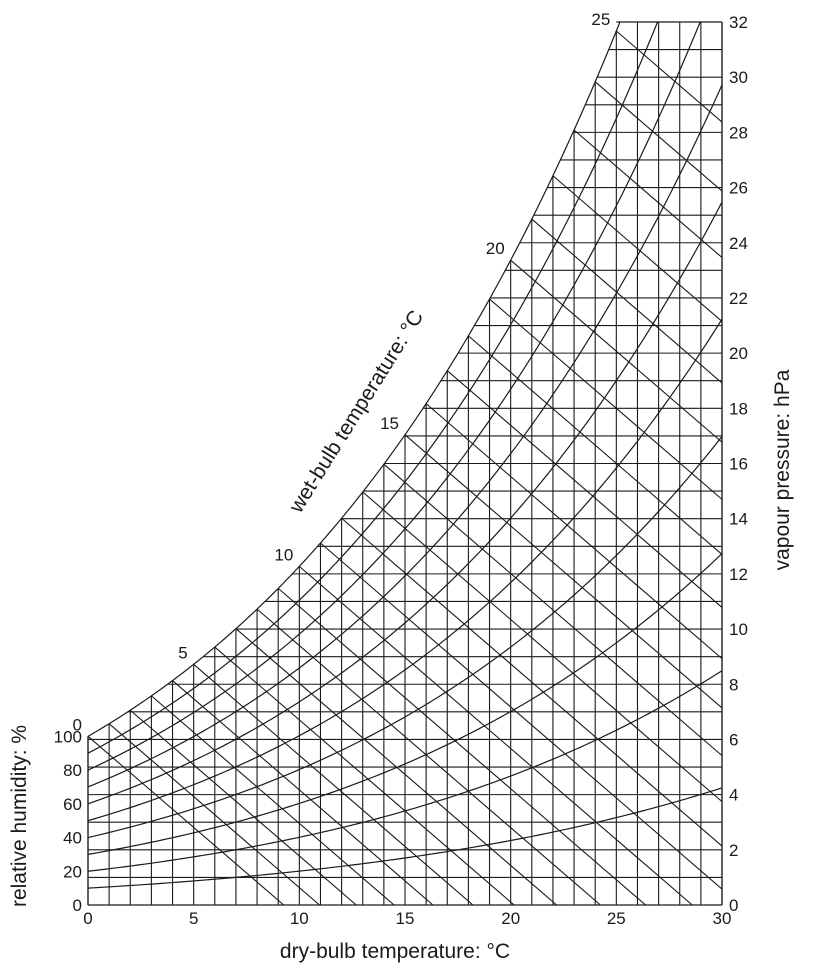  I want to click on wet-bulb-label: 25, so click(600, 19).